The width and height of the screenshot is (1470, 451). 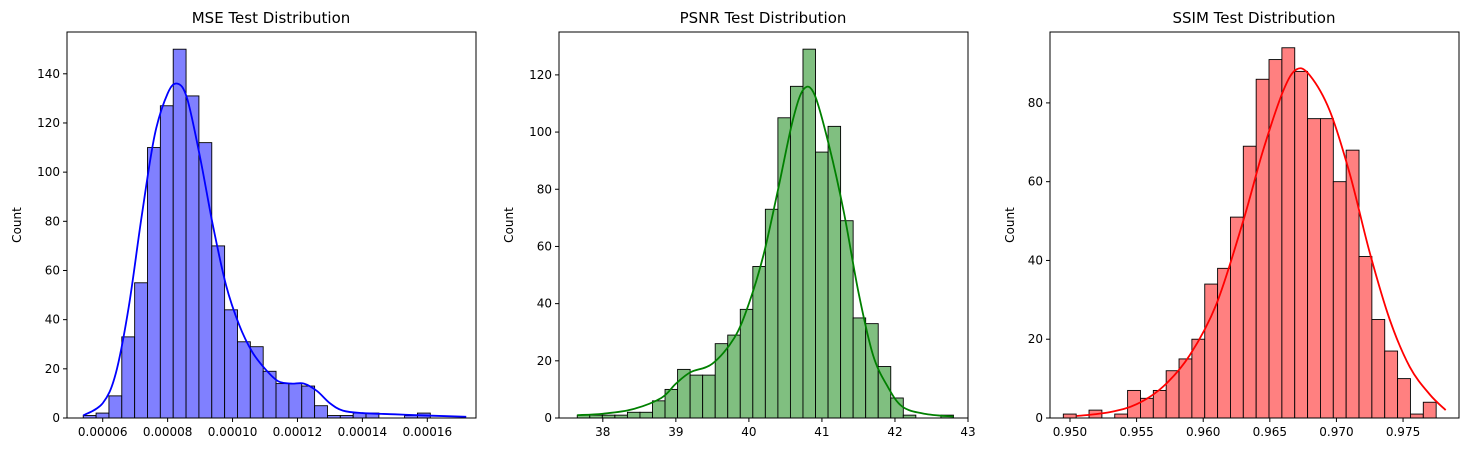 I want to click on psnr-chart-title: PSNR Test Distribution, so click(x=763, y=18).